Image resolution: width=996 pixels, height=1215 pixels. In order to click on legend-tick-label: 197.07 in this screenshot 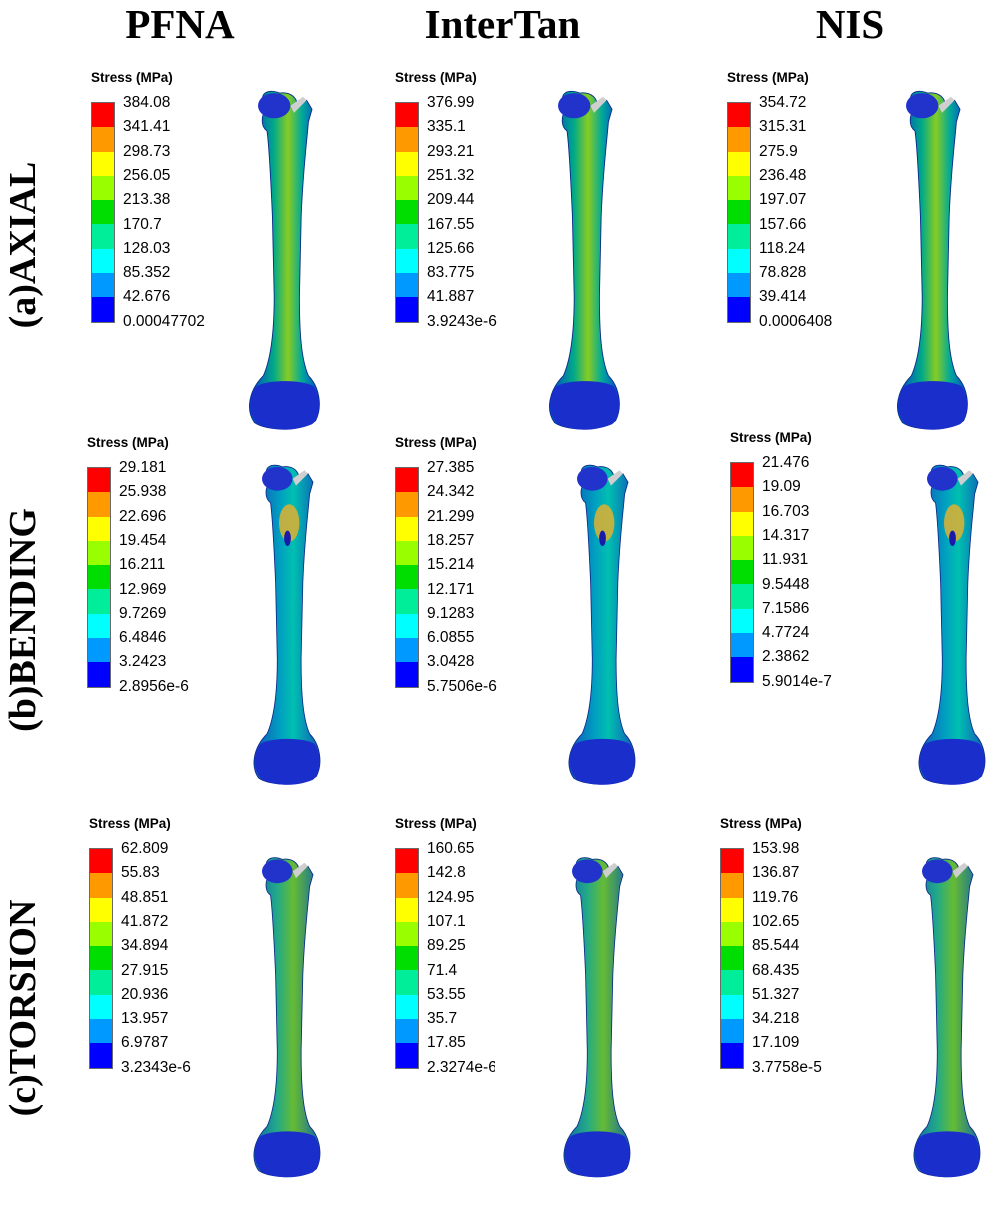, I will do `click(783, 200)`.